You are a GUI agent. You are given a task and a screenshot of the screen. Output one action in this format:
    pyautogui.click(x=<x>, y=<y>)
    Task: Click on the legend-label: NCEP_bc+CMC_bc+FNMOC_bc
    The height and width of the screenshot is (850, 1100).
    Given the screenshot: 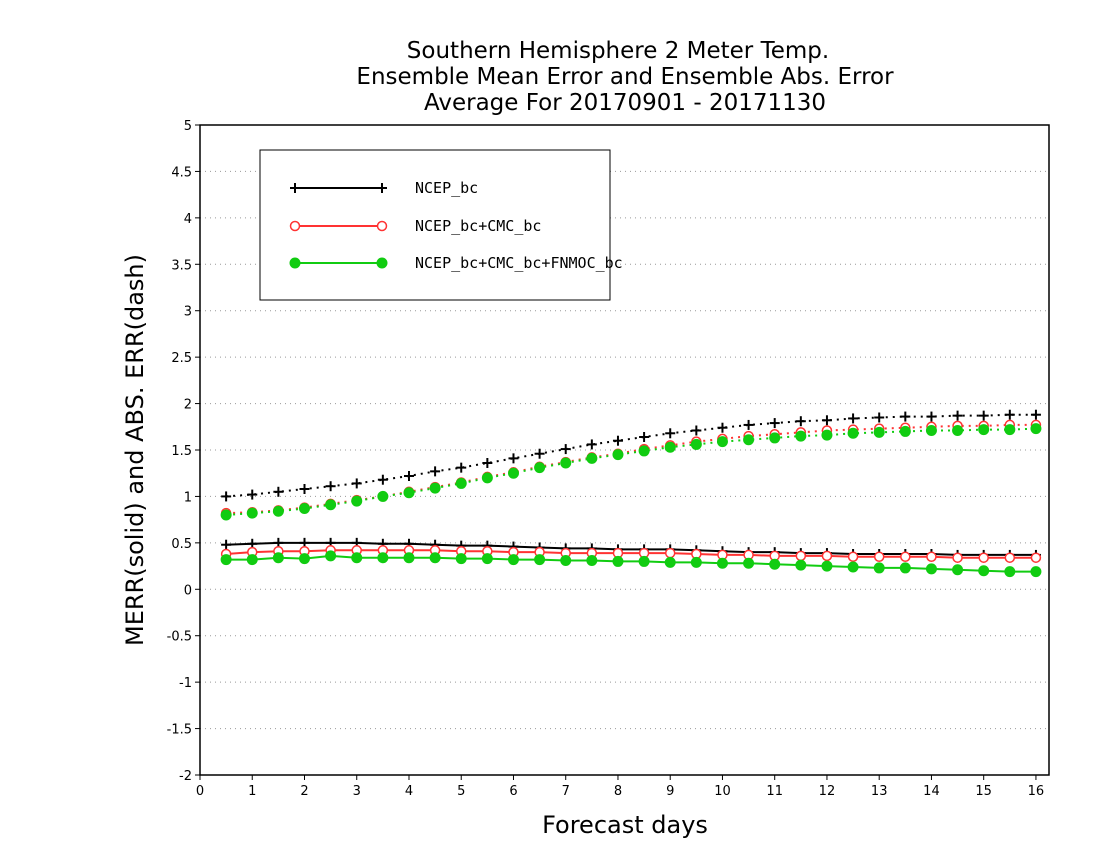 What is the action you would take?
    pyautogui.click(x=519, y=263)
    